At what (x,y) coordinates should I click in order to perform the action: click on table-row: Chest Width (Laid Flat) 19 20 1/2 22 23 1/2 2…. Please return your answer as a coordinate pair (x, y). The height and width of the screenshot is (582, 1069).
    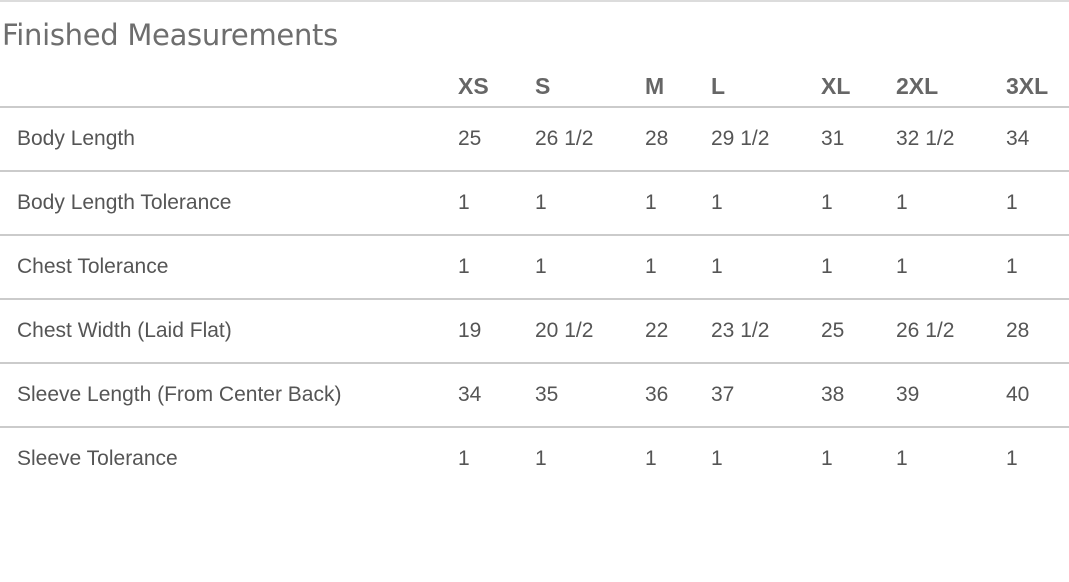
    Looking at the image, I should click on (534, 332).